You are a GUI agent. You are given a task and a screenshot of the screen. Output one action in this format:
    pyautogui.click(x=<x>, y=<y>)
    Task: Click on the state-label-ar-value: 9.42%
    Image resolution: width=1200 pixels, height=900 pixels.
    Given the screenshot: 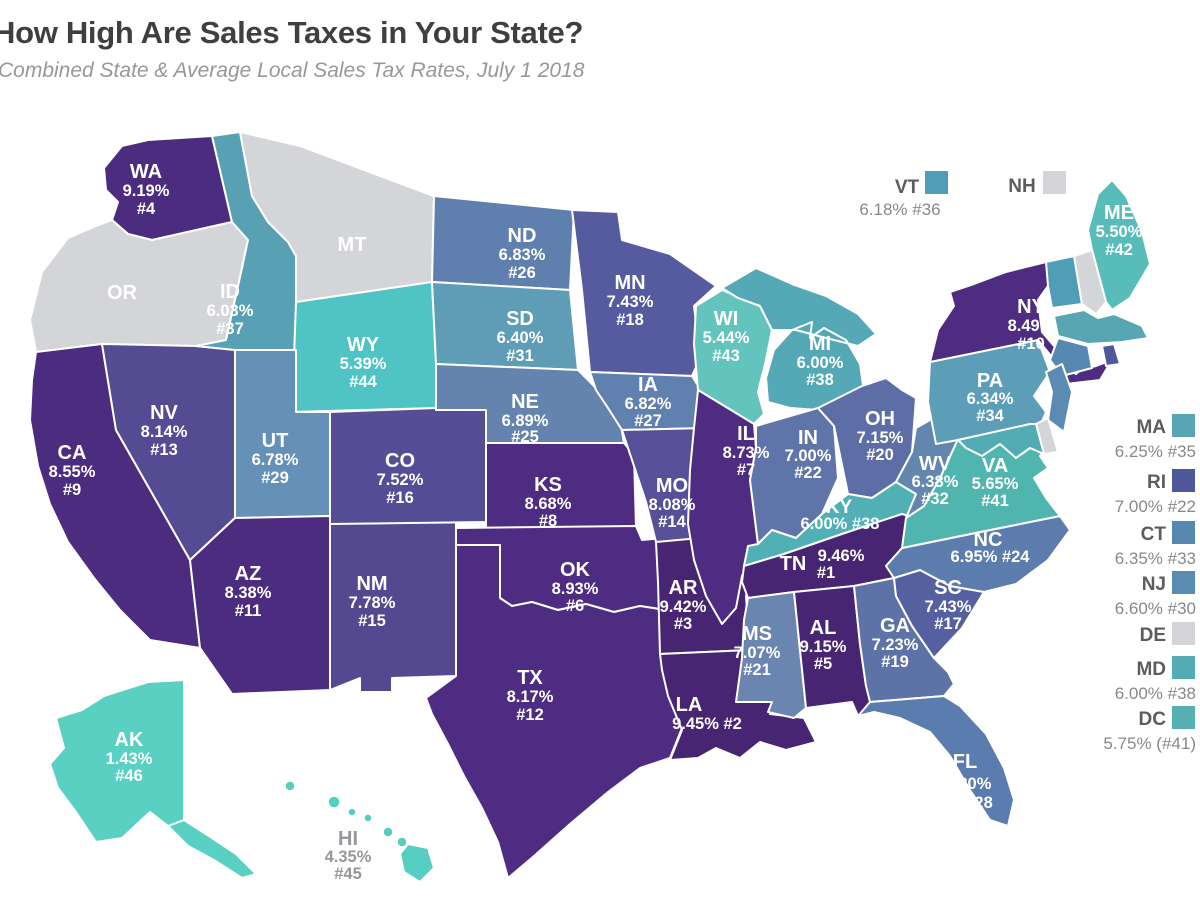 What is the action you would take?
    pyautogui.click(x=683, y=607)
    